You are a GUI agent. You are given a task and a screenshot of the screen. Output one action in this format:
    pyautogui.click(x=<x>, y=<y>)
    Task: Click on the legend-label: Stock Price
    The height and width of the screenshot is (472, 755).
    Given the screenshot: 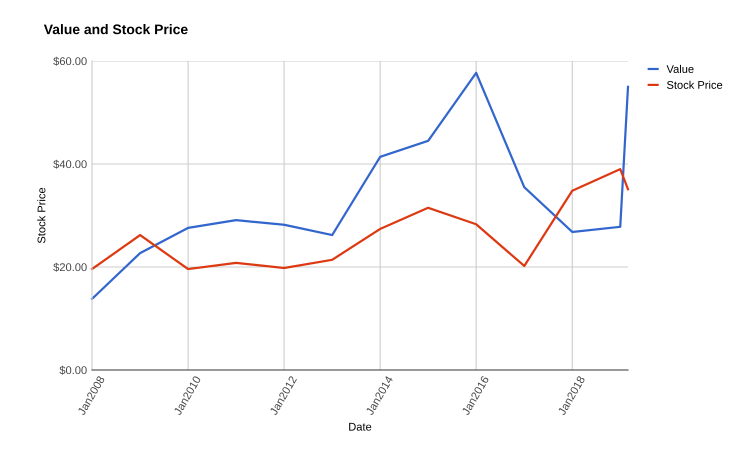 What is the action you would take?
    pyautogui.click(x=694, y=84)
    